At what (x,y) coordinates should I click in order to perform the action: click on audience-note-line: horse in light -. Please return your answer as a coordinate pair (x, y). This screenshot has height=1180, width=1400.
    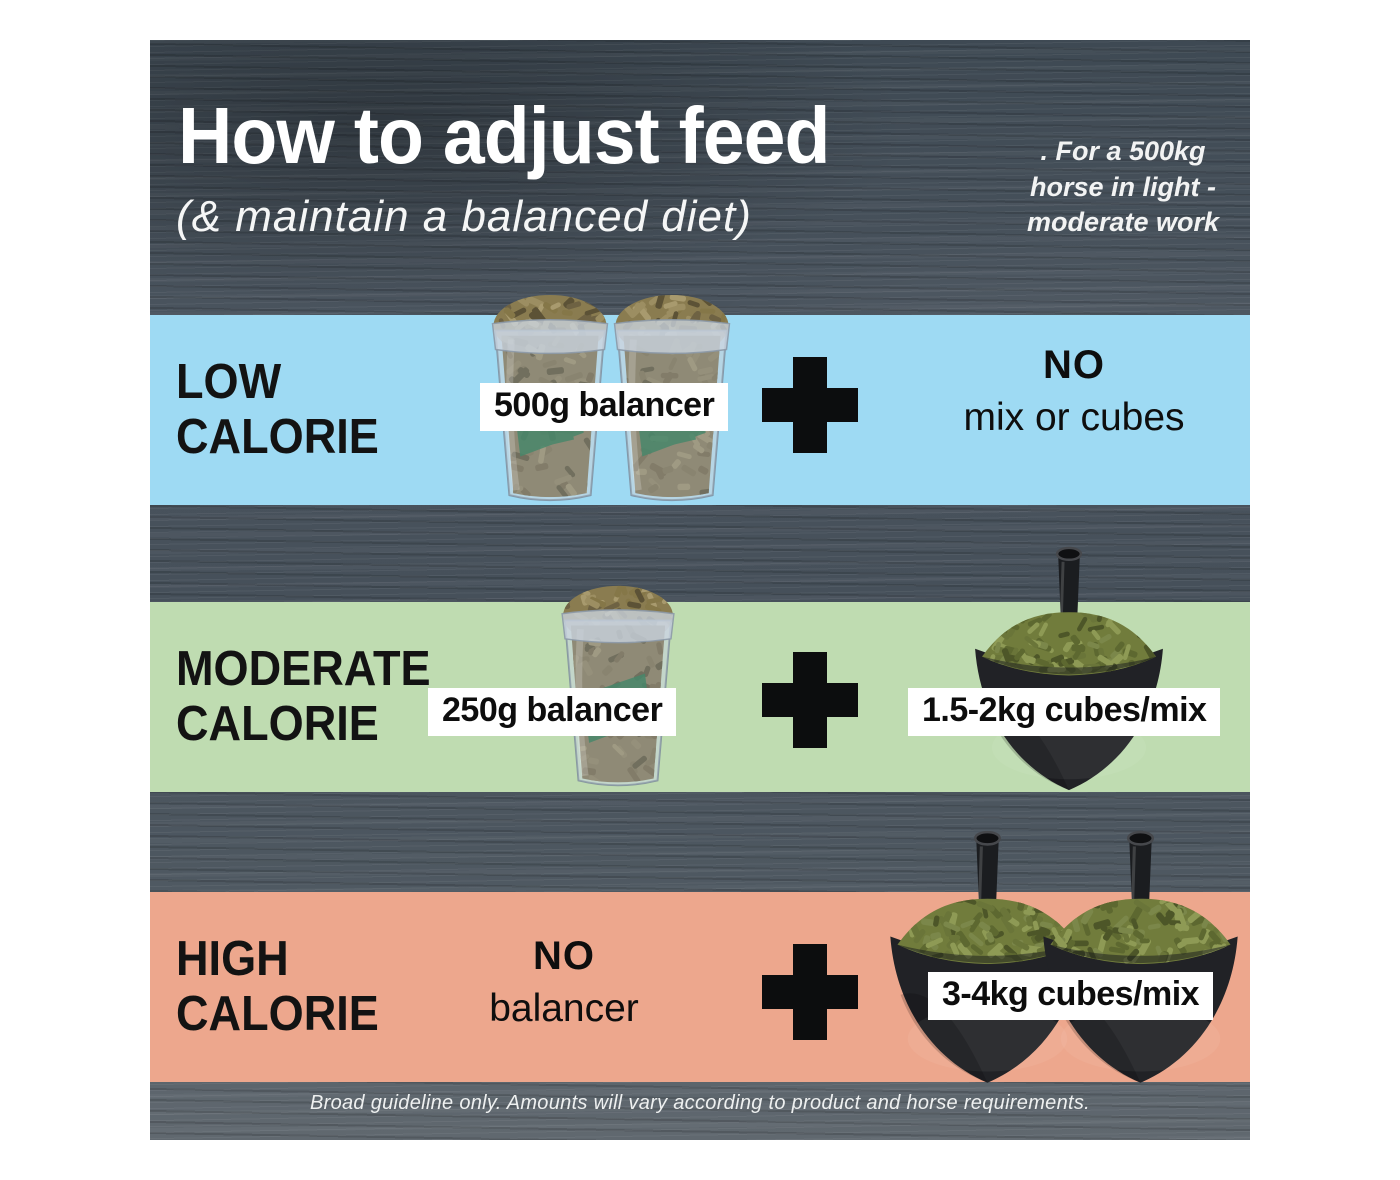
    Looking at the image, I should click on (1123, 186).